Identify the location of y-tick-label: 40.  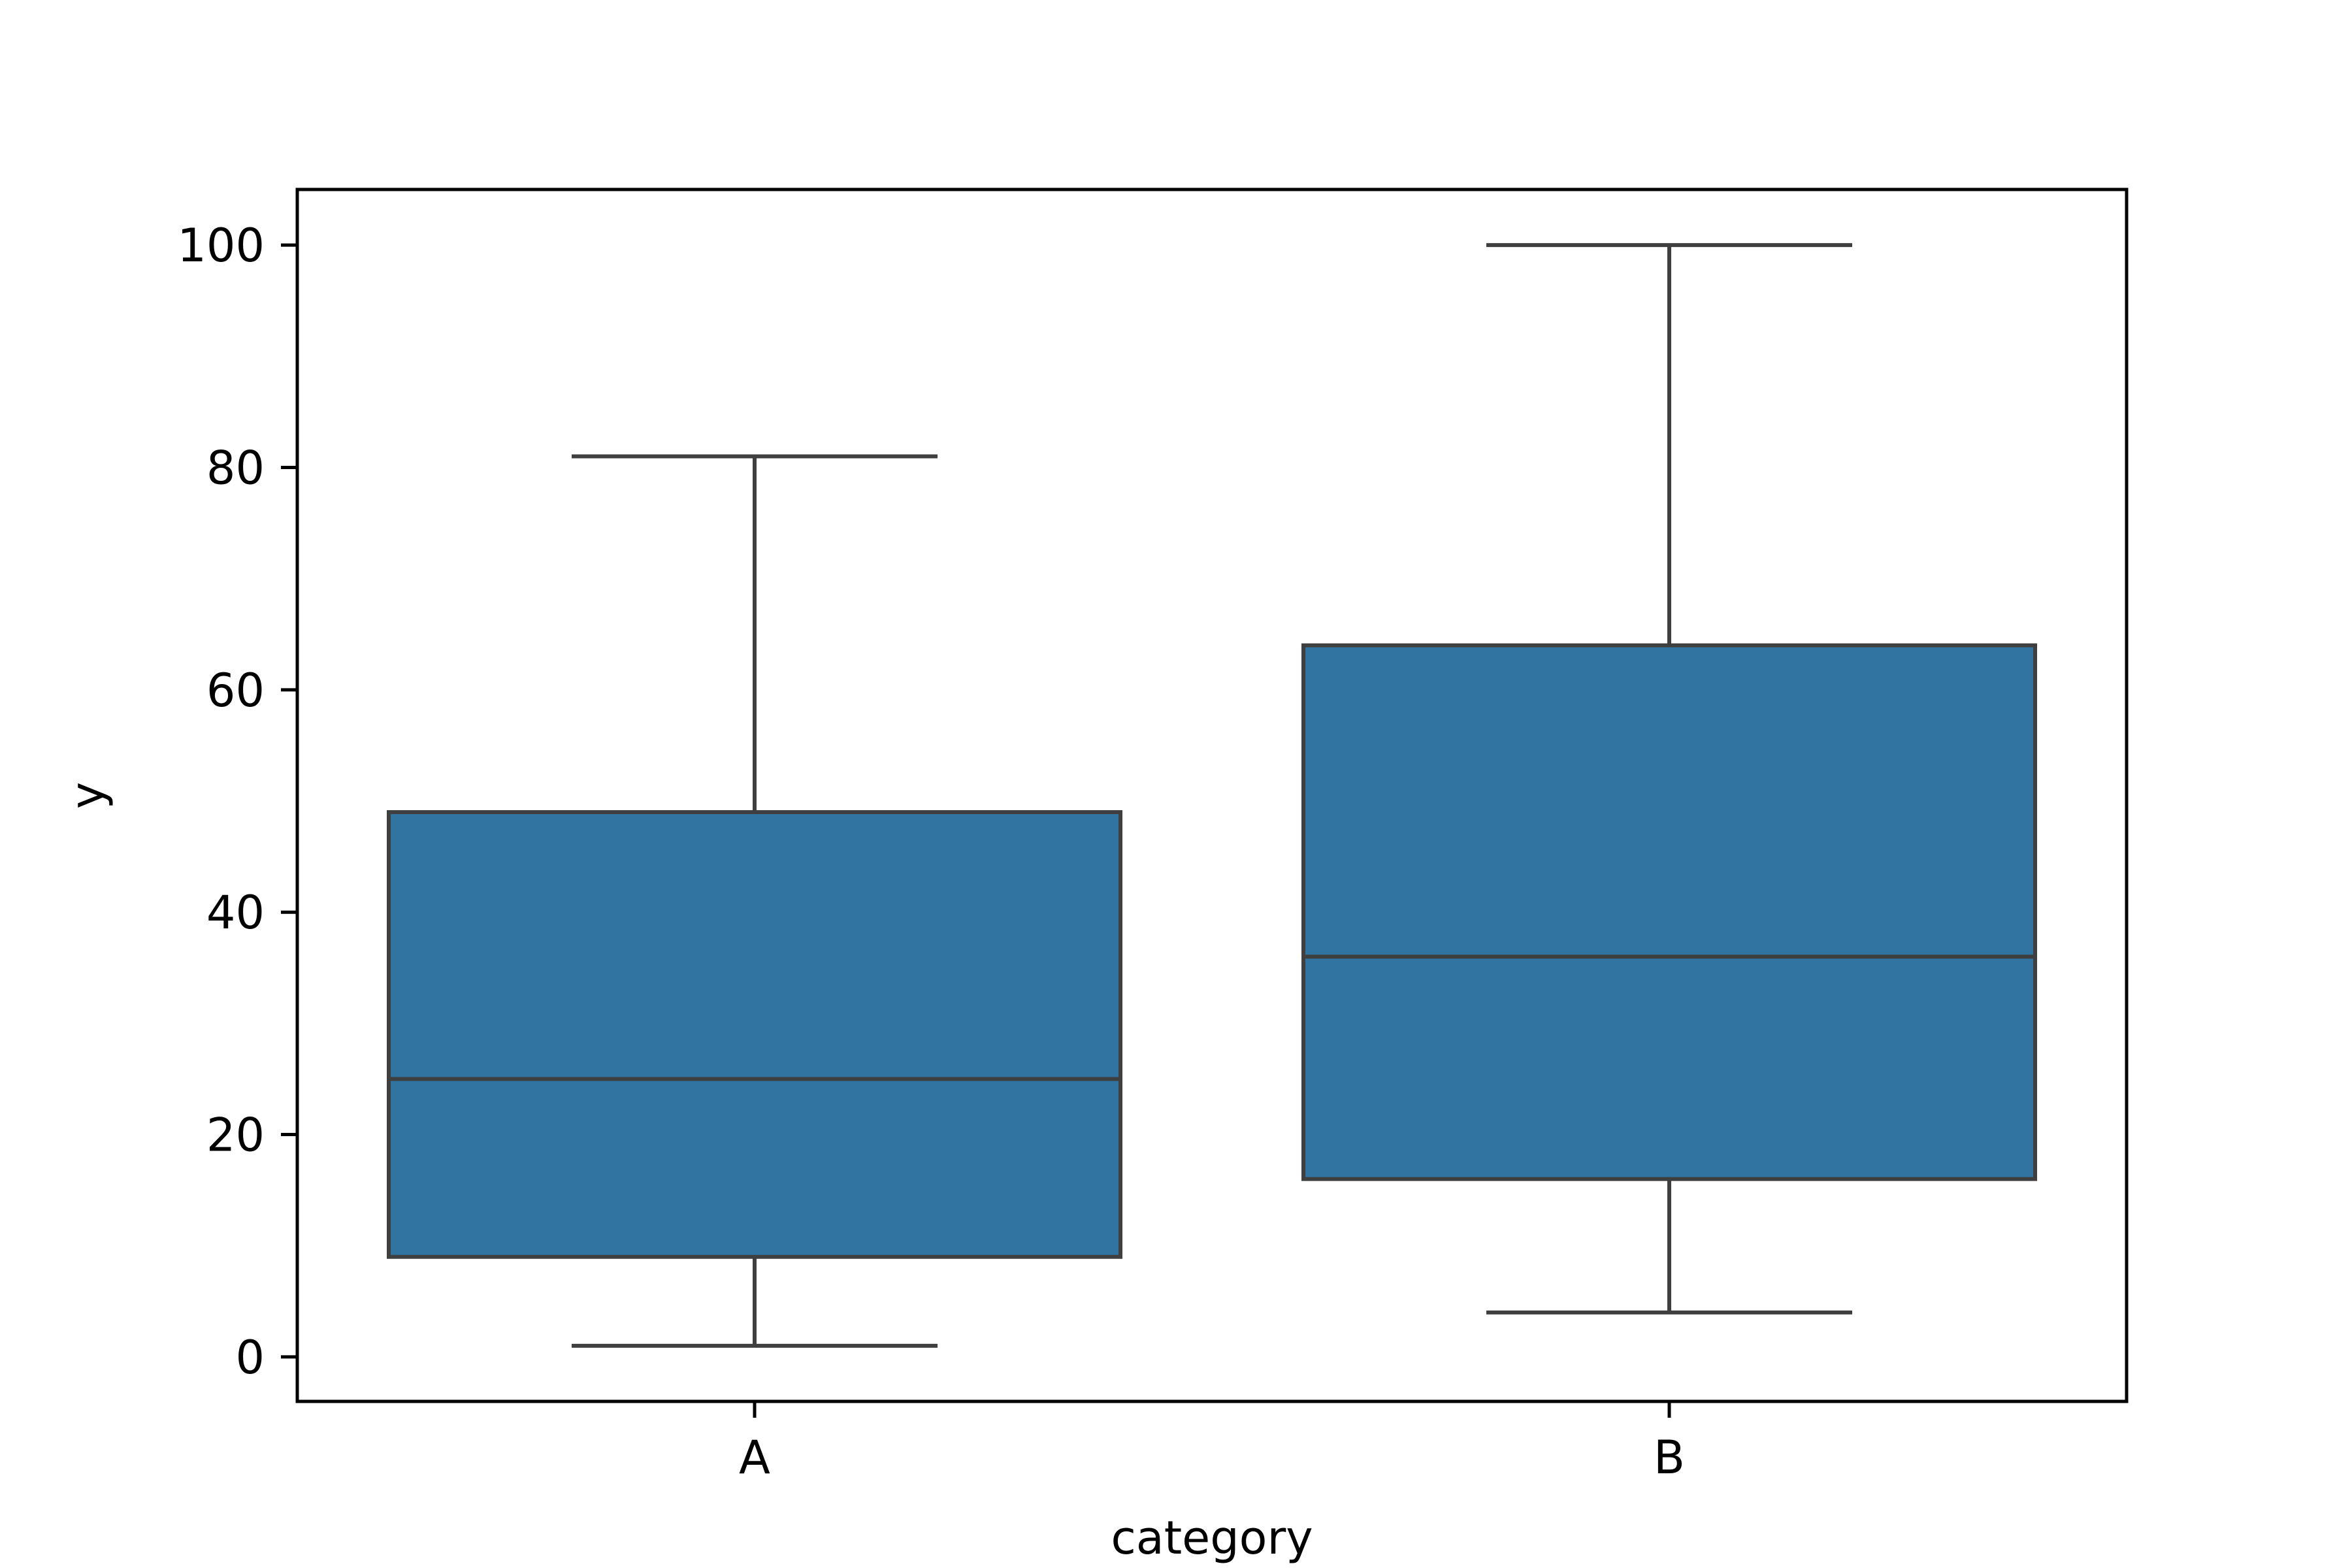
(235, 912).